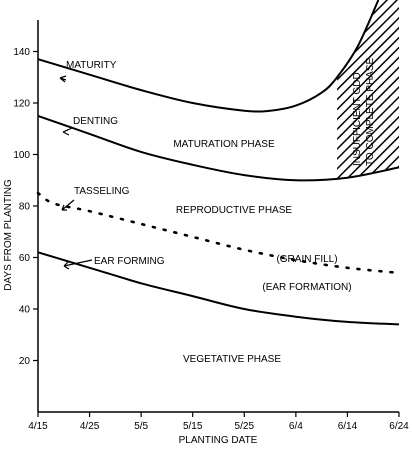 This screenshot has width=412, height=450. What do you see at coordinates (25, 258) in the screenshot?
I see `y-tick-label: 60` at bounding box center [25, 258].